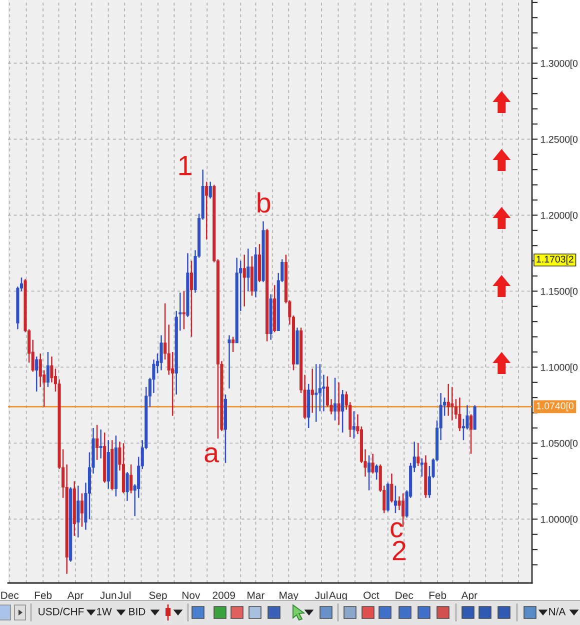 The height and width of the screenshot is (625, 580). I want to click on x-tick-label: Nov, so click(191, 595).